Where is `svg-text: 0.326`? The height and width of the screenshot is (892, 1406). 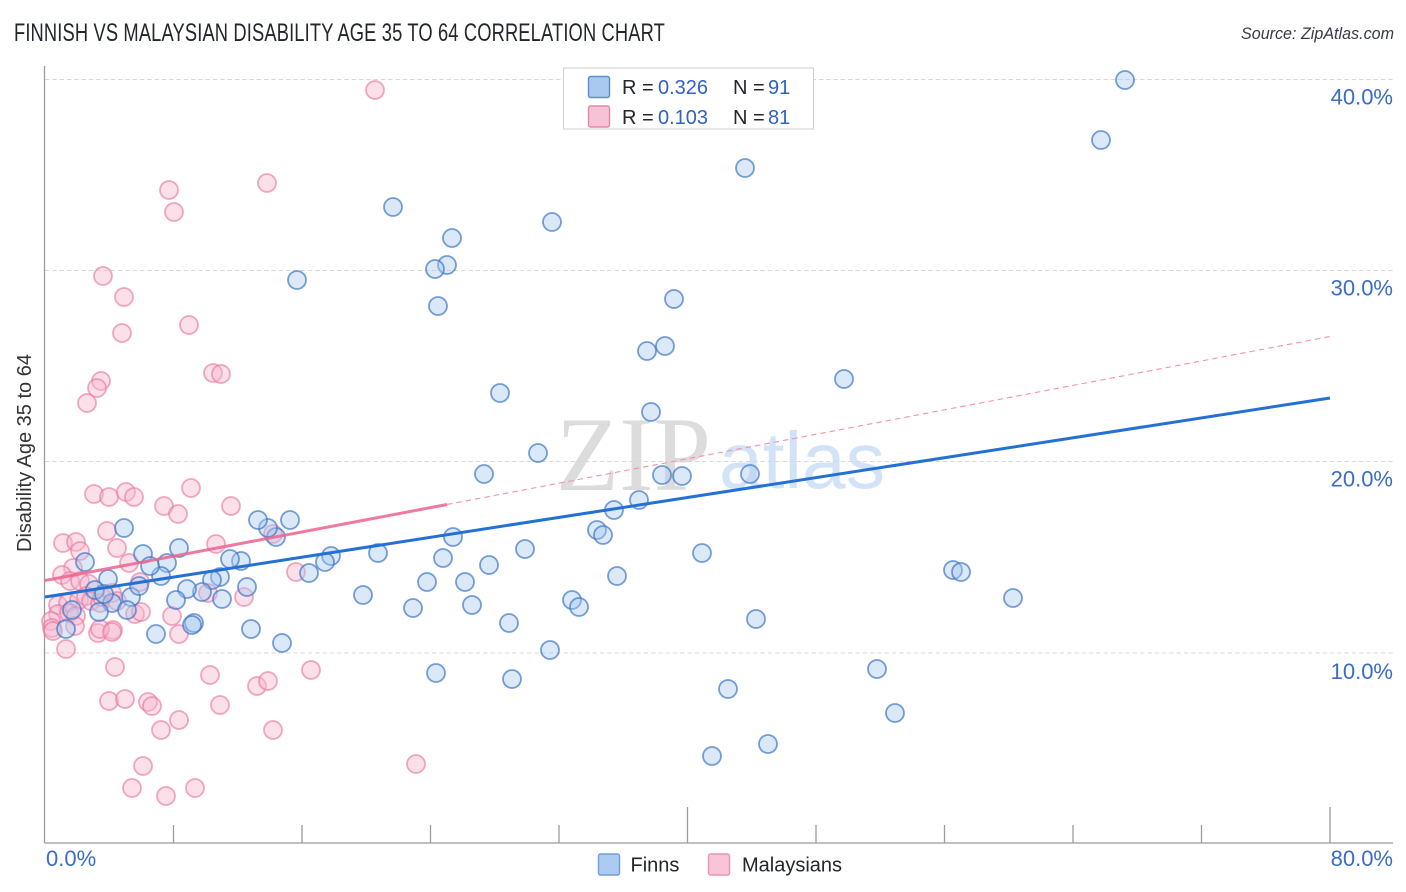
svg-text: 0.326 is located at coordinates (683, 88).